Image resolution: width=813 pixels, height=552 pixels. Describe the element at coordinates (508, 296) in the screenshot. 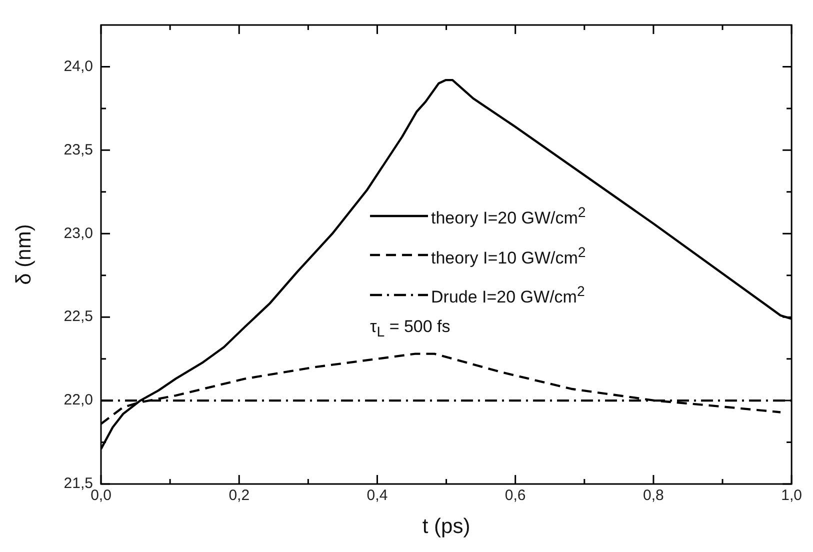

I see `legend-label: Drude I=20 GW/cm$^{2}$` at that location.